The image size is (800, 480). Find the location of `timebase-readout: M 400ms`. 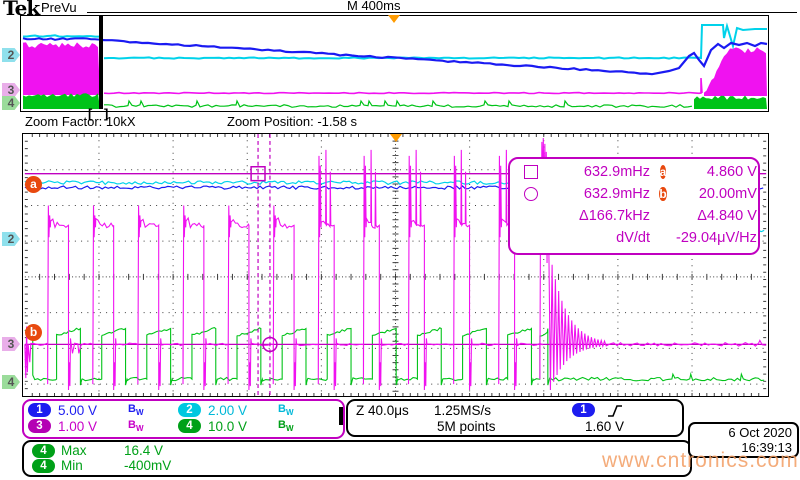

timebase-readout: M 400ms is located at coordinates (374, 6).